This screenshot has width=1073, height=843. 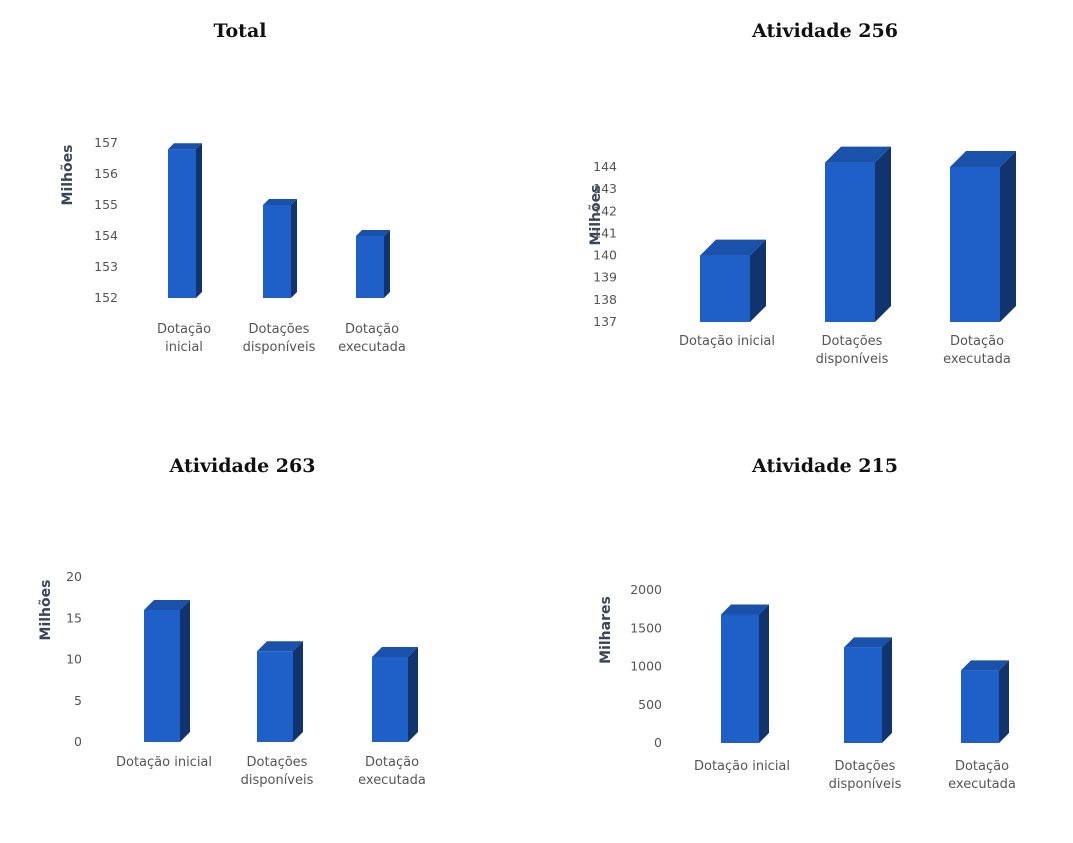 I want to click on y-tick-label: 142, so click(x=605, y=210).